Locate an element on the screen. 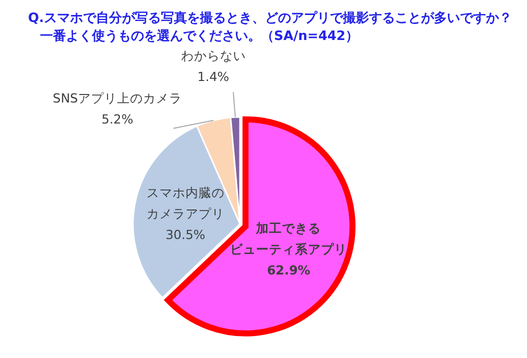  data-label: 1.4% is located at coordinates (213, 76).